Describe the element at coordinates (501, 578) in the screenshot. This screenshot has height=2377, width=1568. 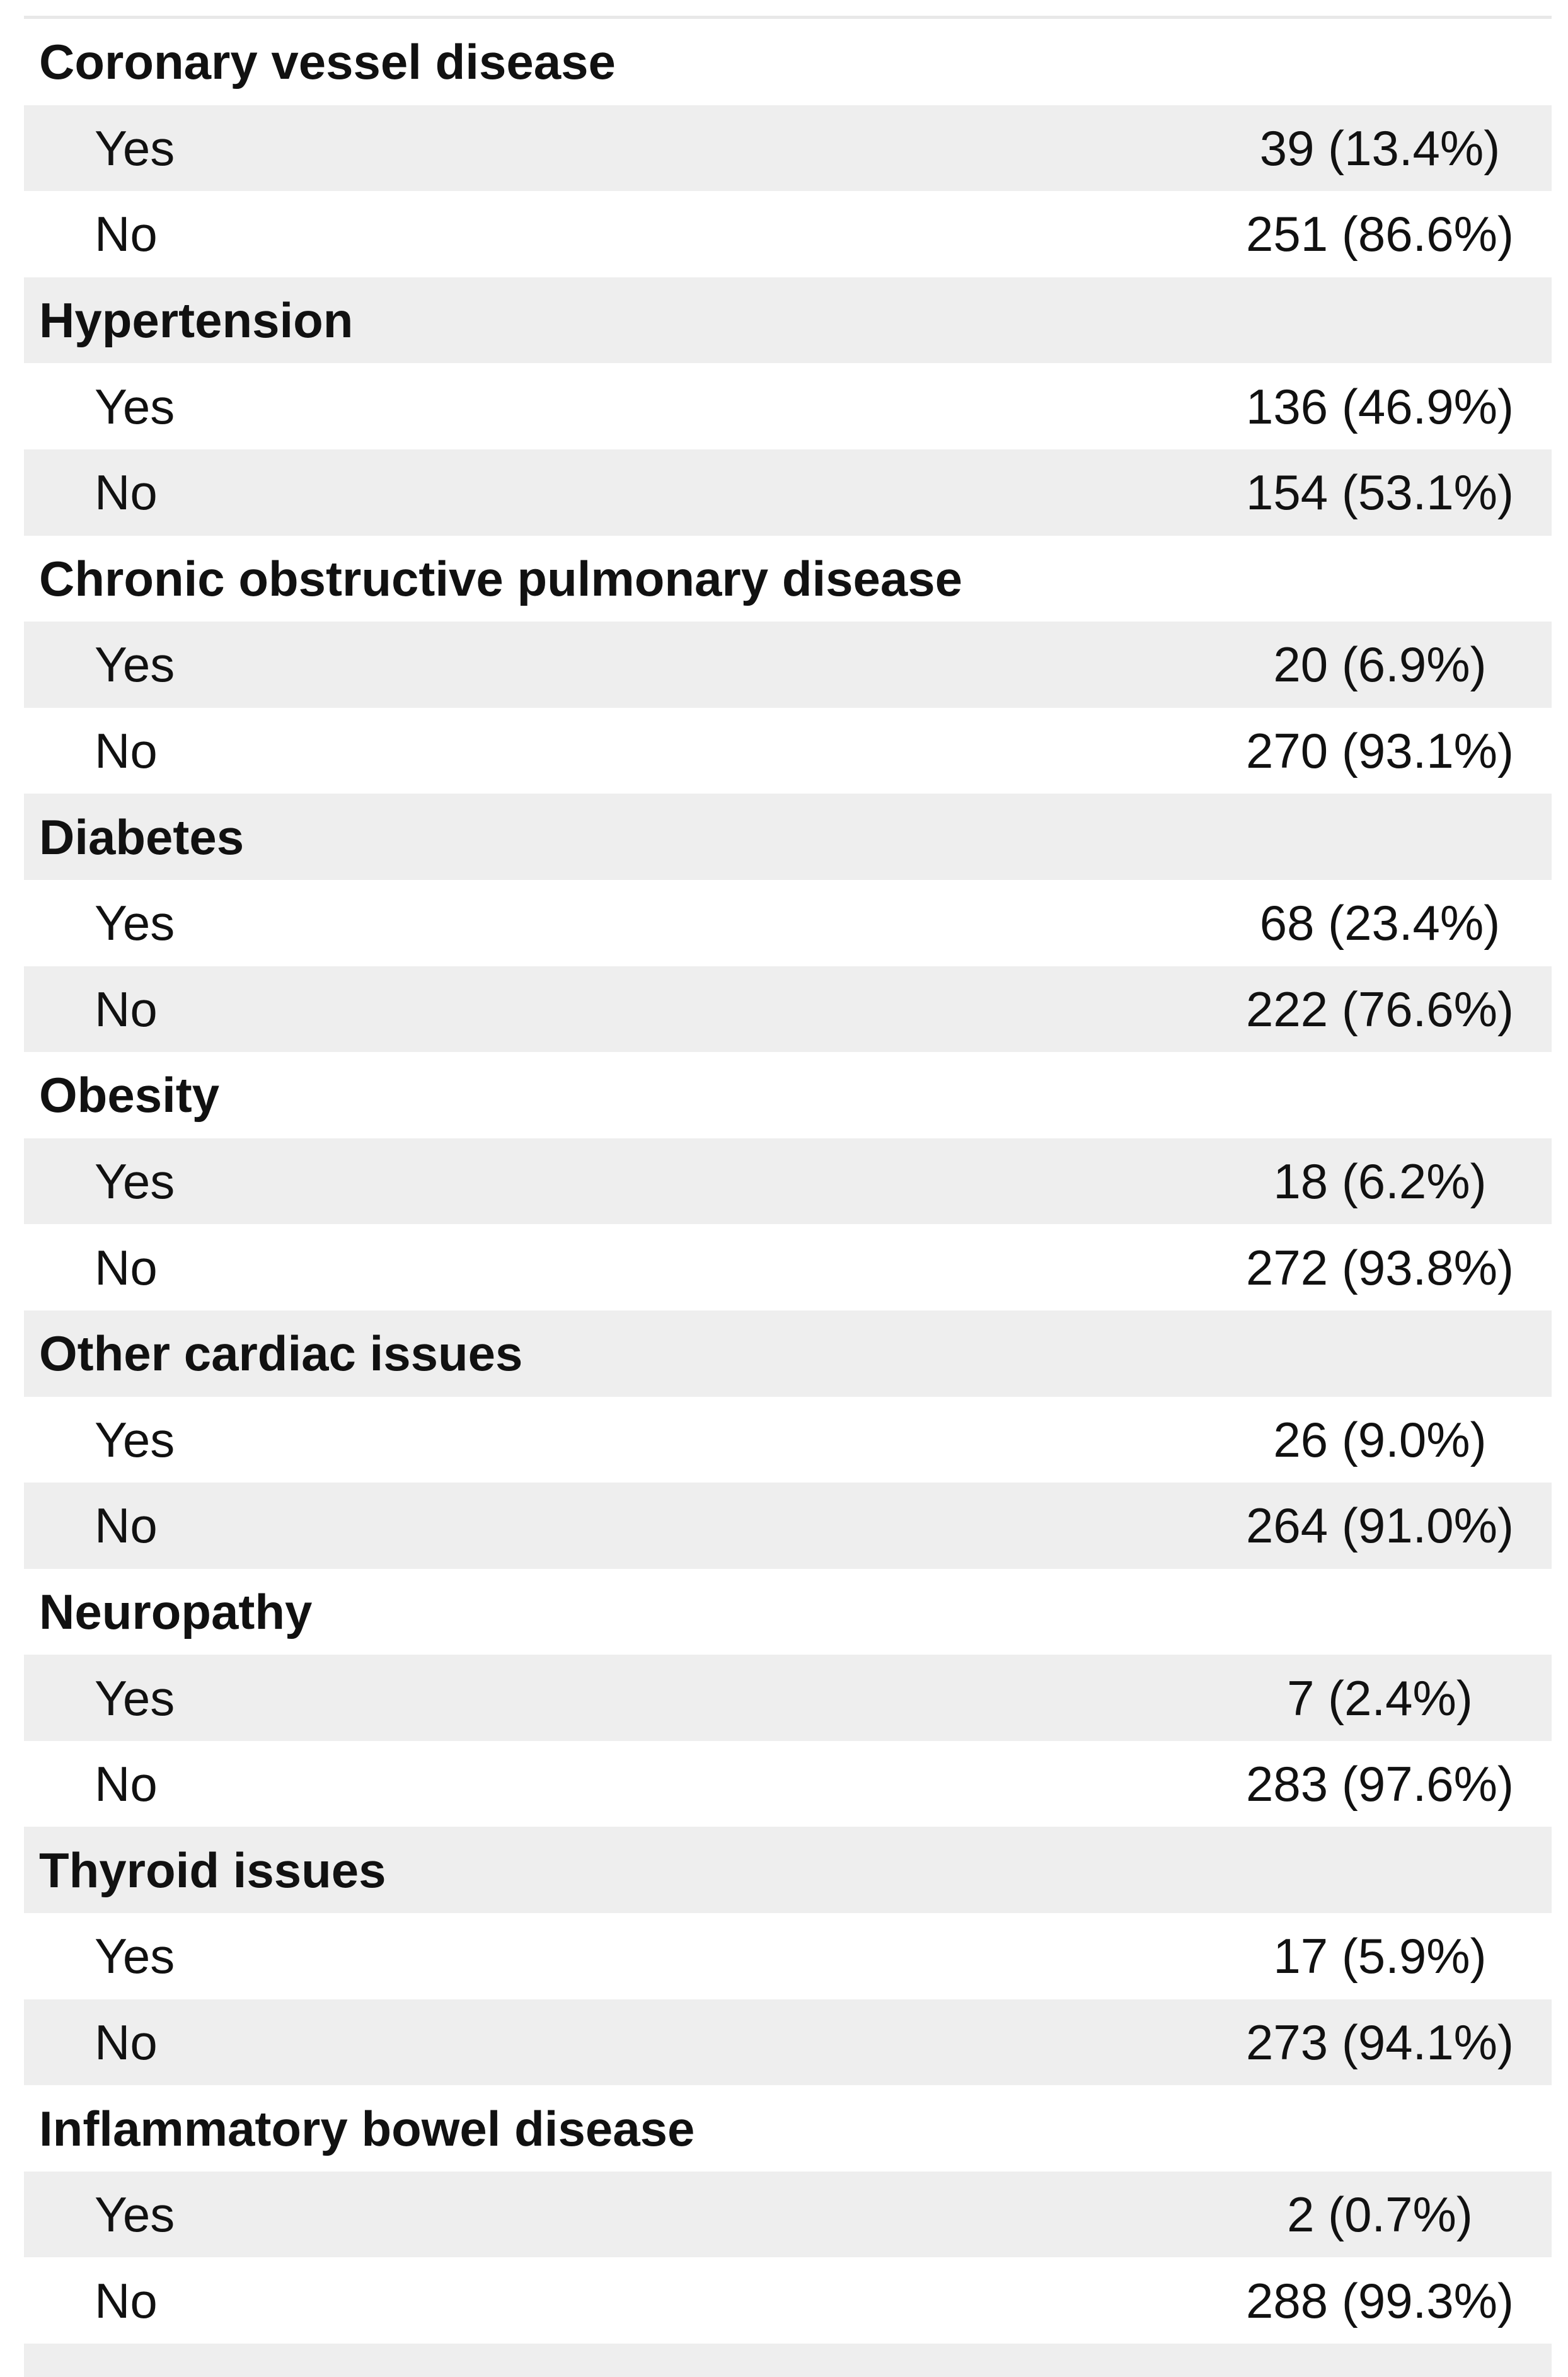
I see `section-label: Chronic obstructive pulmonary disease` at that location.